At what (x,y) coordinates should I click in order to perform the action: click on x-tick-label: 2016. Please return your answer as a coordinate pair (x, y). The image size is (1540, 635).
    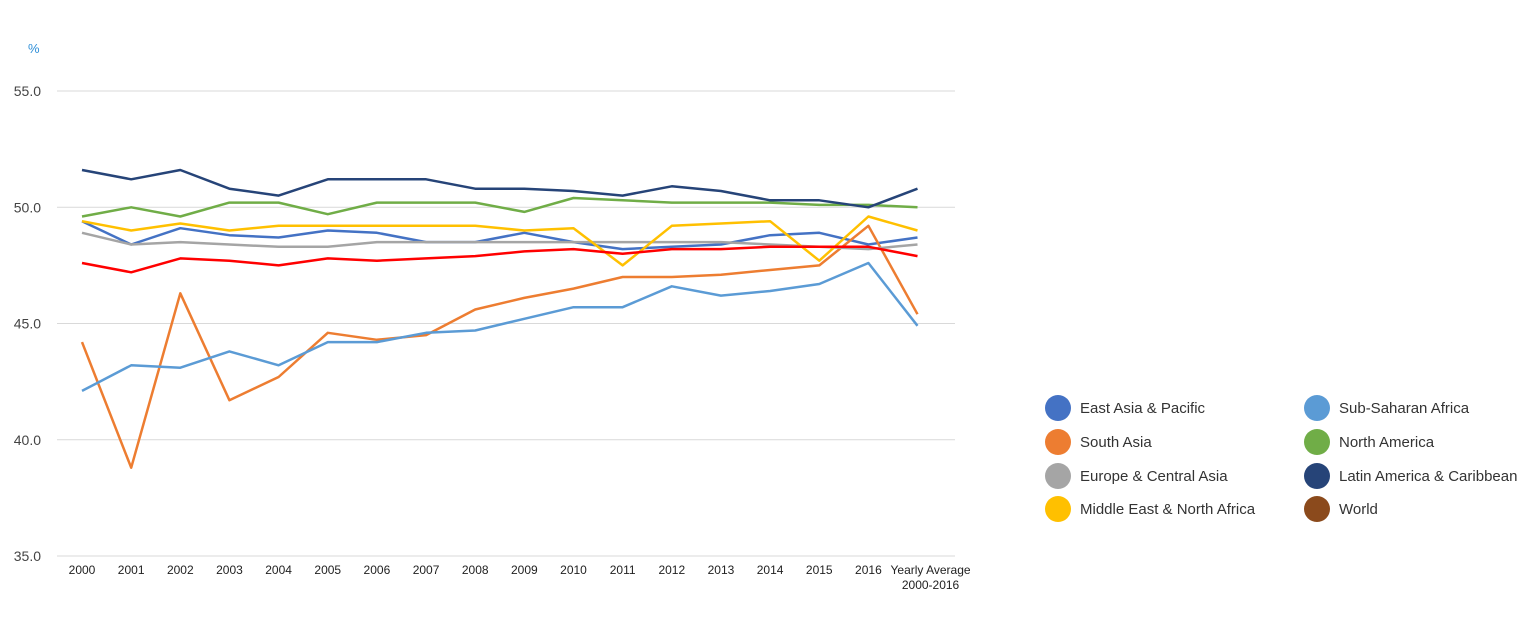
    Looking at the image, I should click on (868, 570).